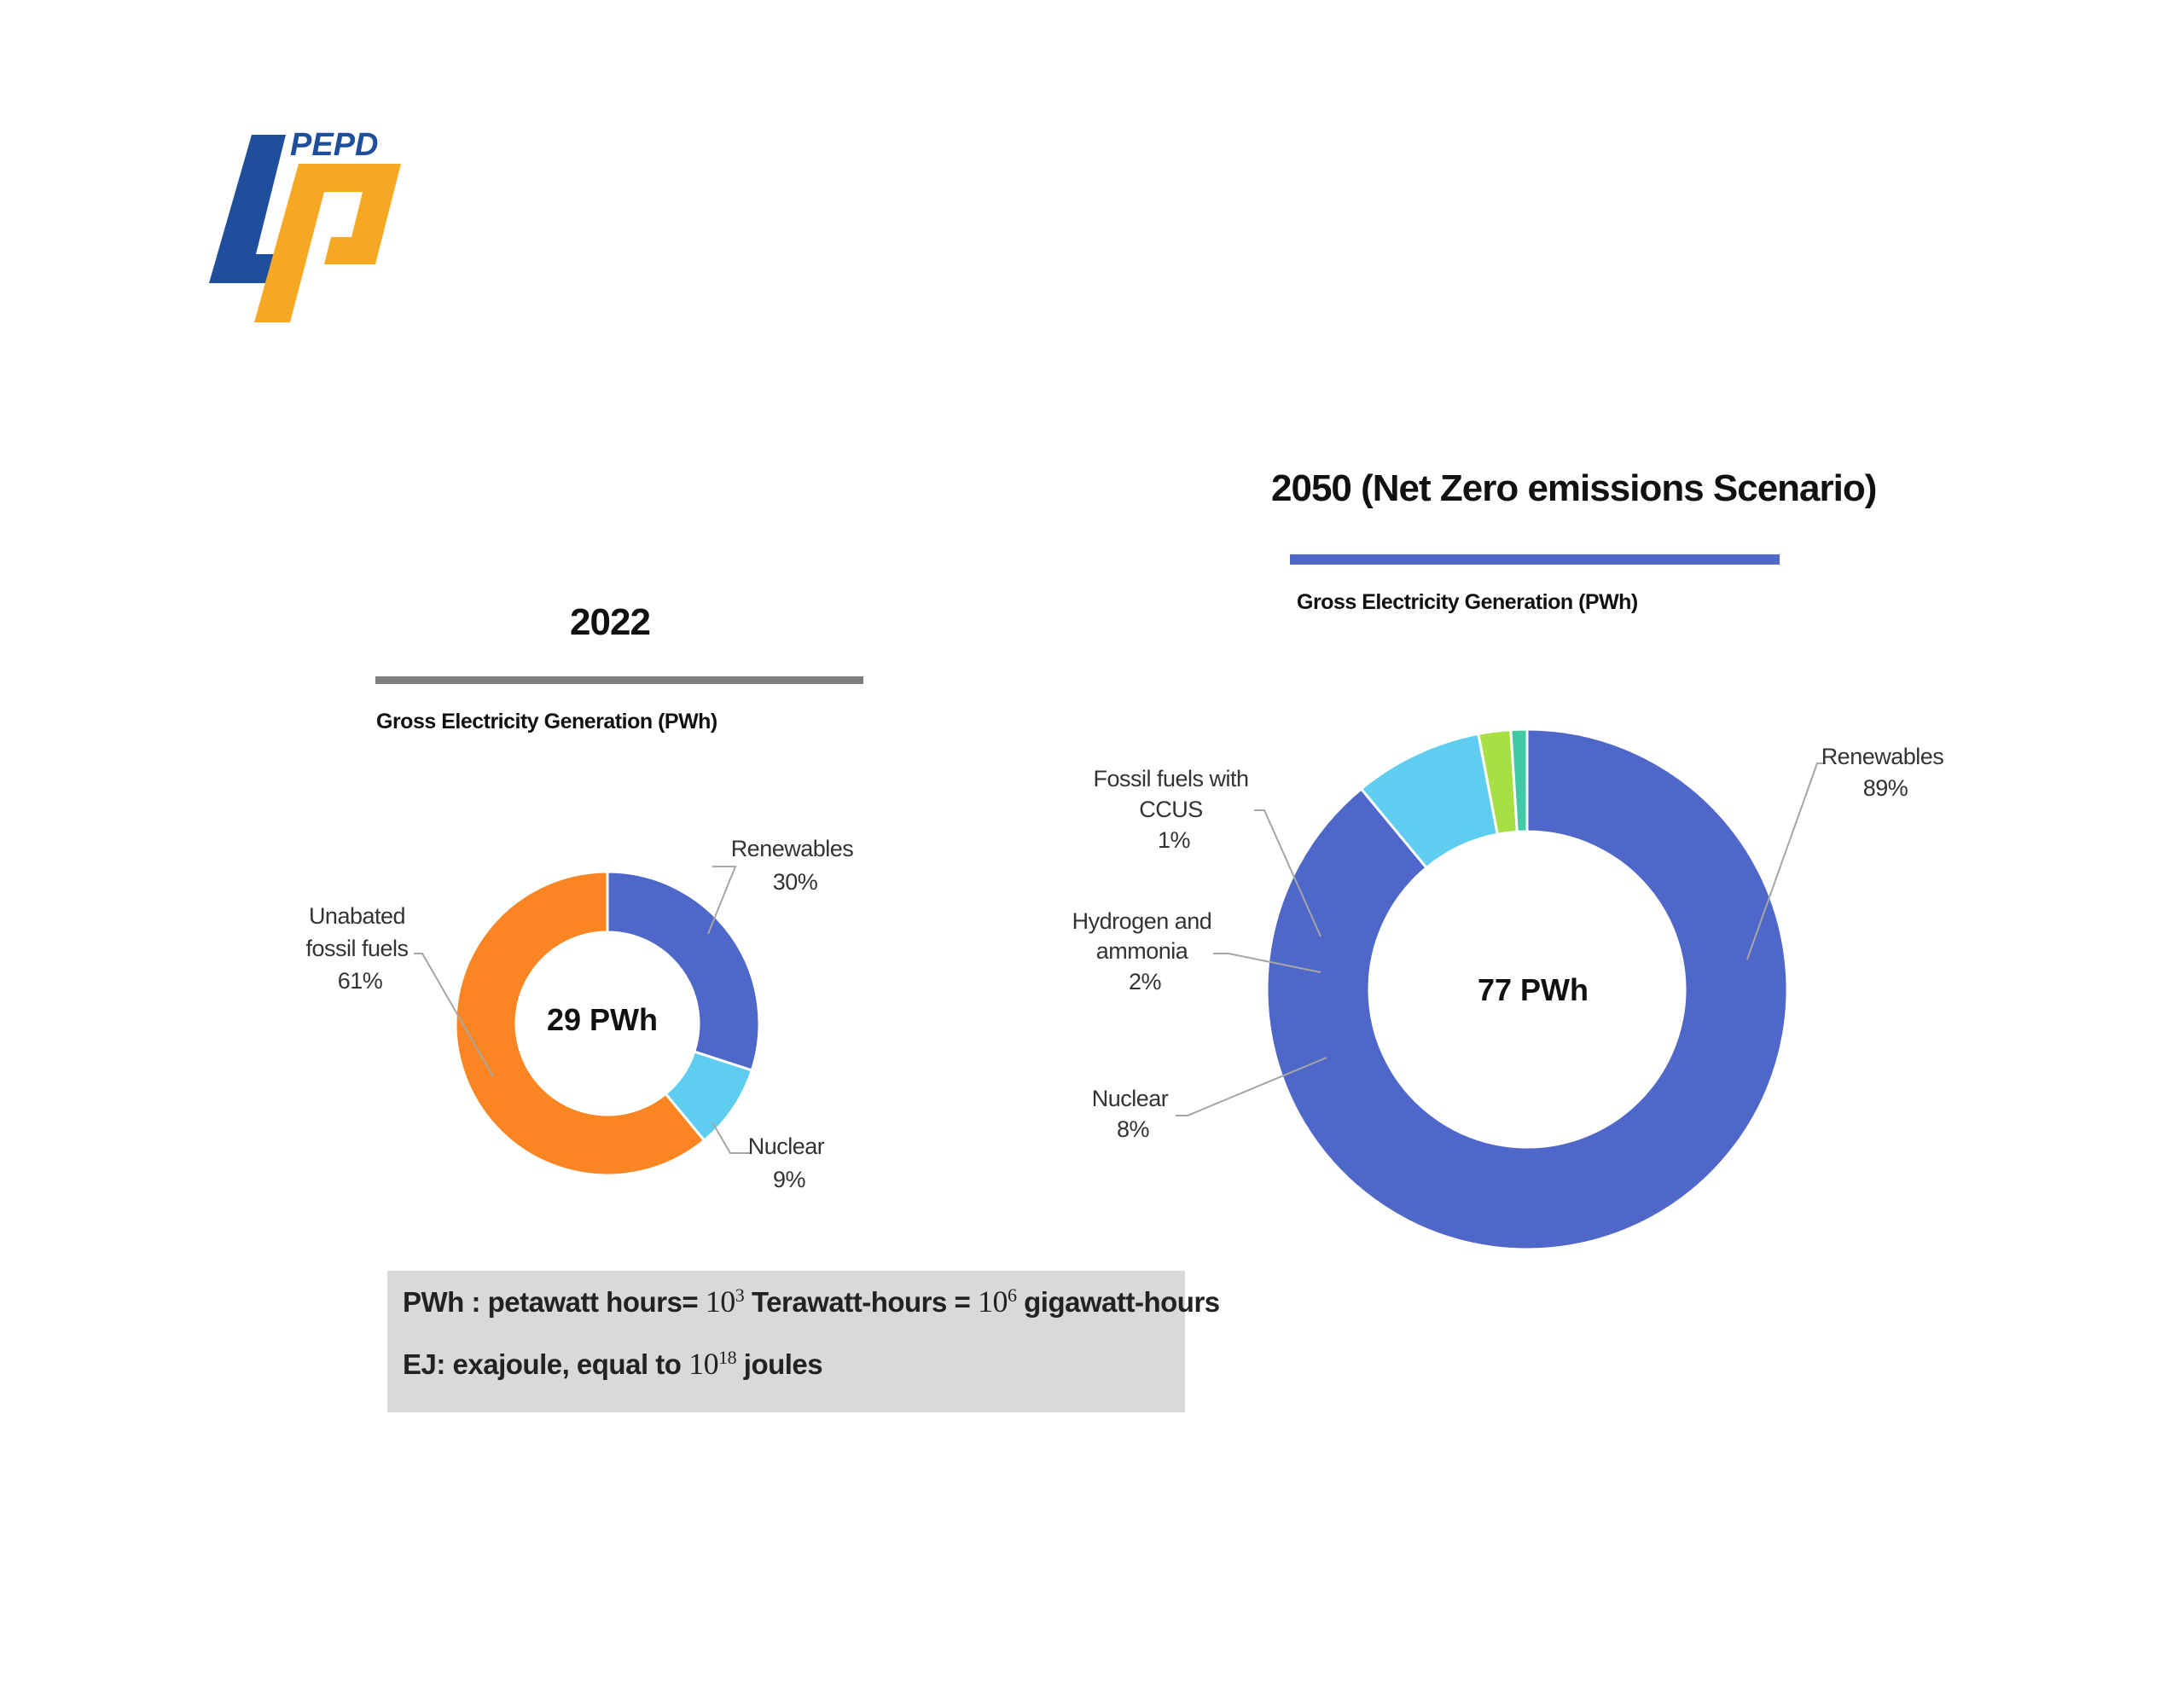  I want to click on chart-2050-title-bar, so click(1535, 559).